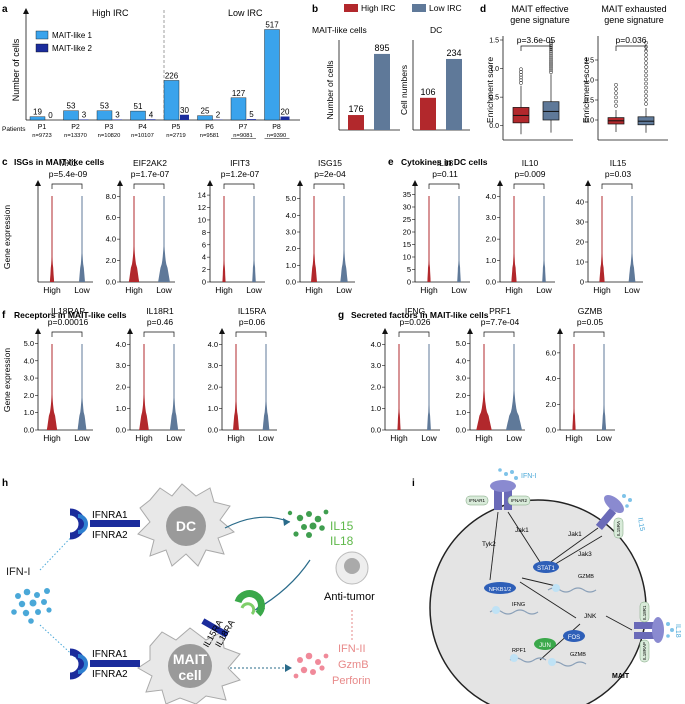 The height and width of the screenshot is (704, 685). I want to click on violin-tick-label: 35, so click(407, 194).